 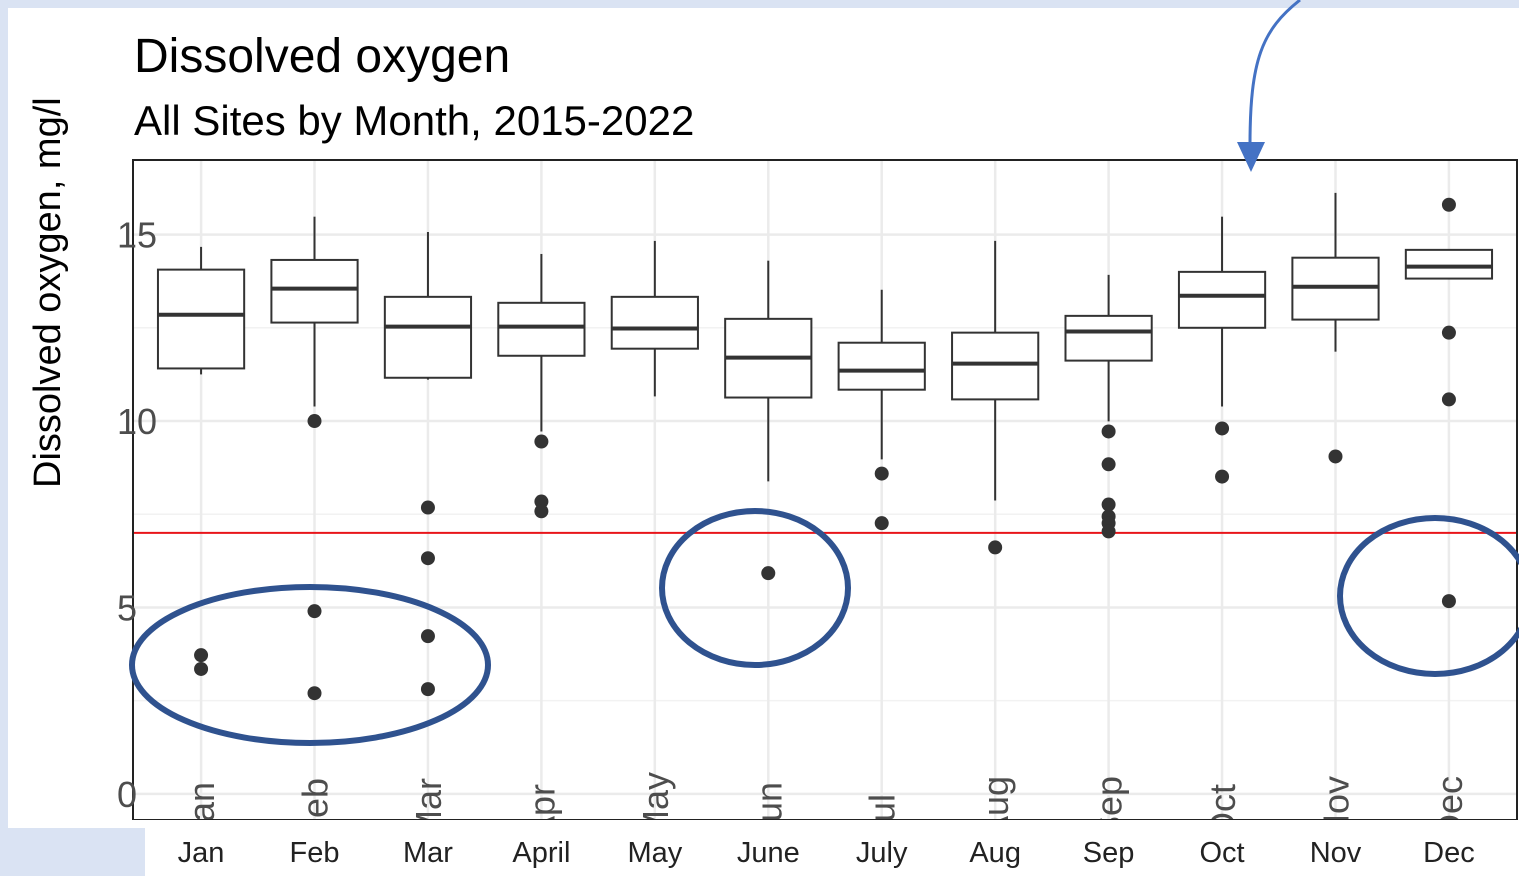 What do you see at coordinates (1109, 853) in the screenshot?
I see `x-label: Sep` at bounding box center [1109, 853].